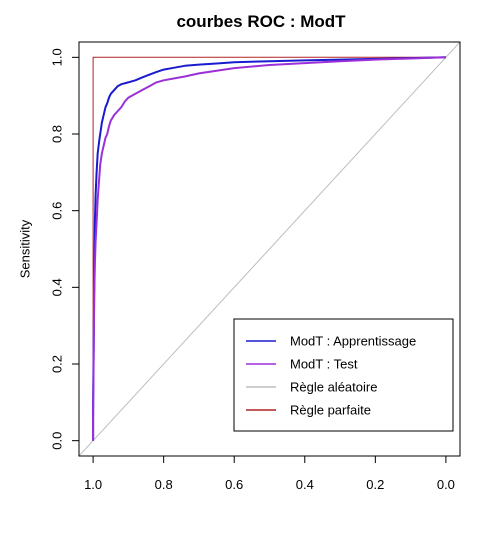  What do you see at coordinates (446, 484) in the screenshot?
I see `x-tick-label: 0.0` at bounding box center [446, 484].